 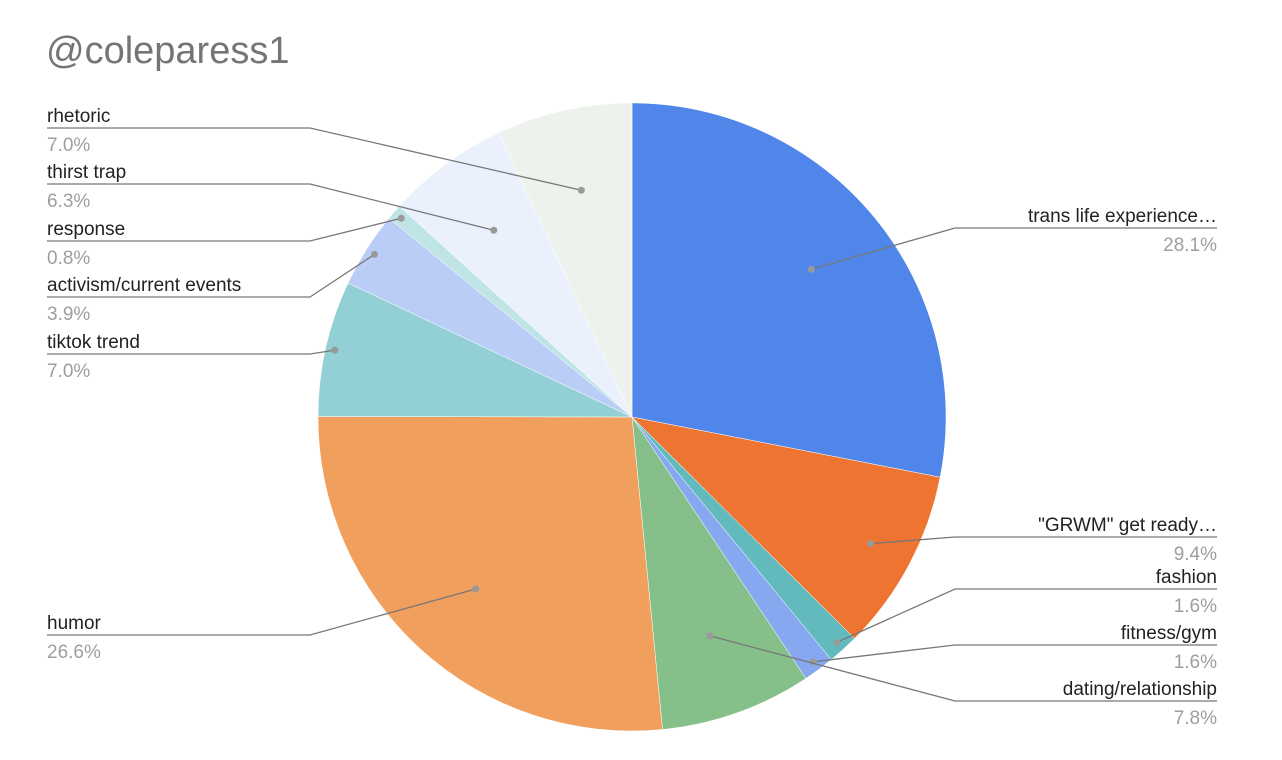 What do you see at coordinates (476, 589) in the screenshot?
I see `leader-dot-humor` at bounding box center [476, 589].